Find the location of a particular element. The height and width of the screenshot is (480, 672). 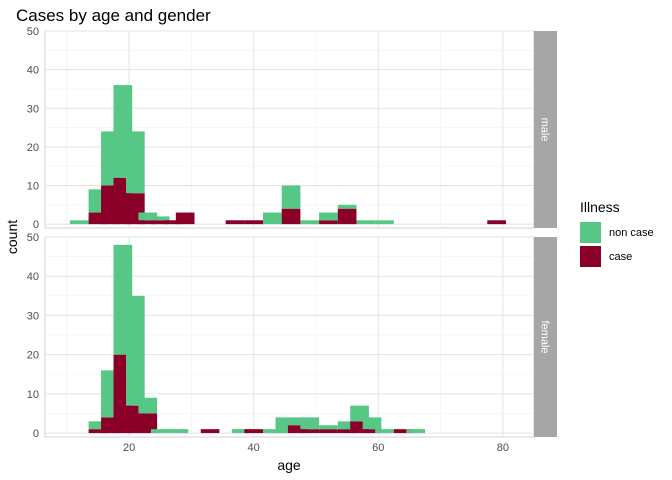

y-ticks-female: 0 10 20 30 40 50 is located at coordinates (33, 336).